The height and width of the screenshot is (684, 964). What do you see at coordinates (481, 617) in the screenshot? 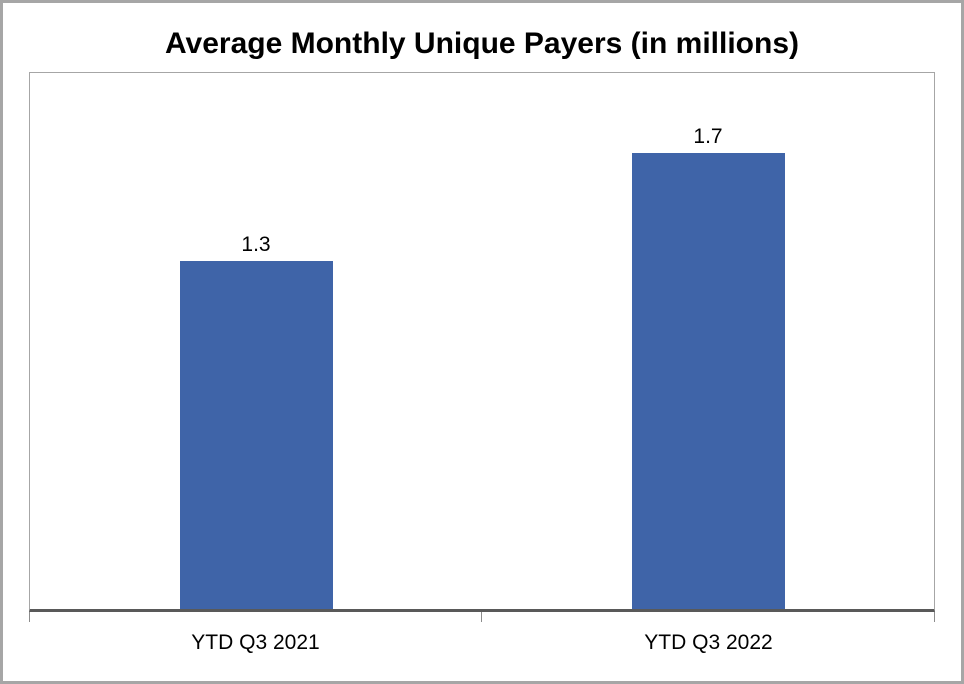
I see `axis-tick-center` at bounding box center [481, 617].